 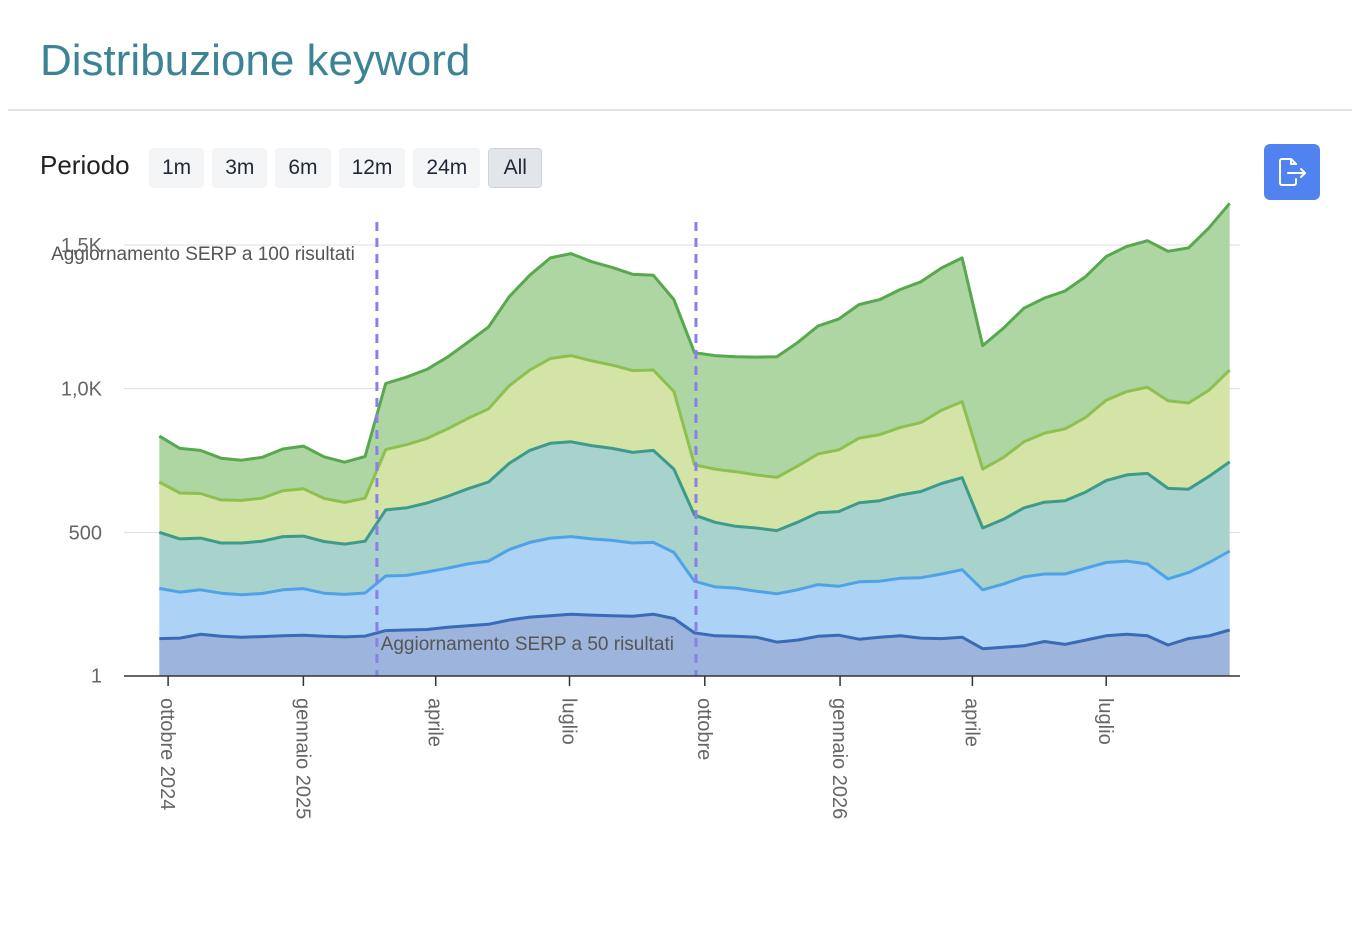 I want to click on period-button-24m: 24m, so click(x=447, y=168).